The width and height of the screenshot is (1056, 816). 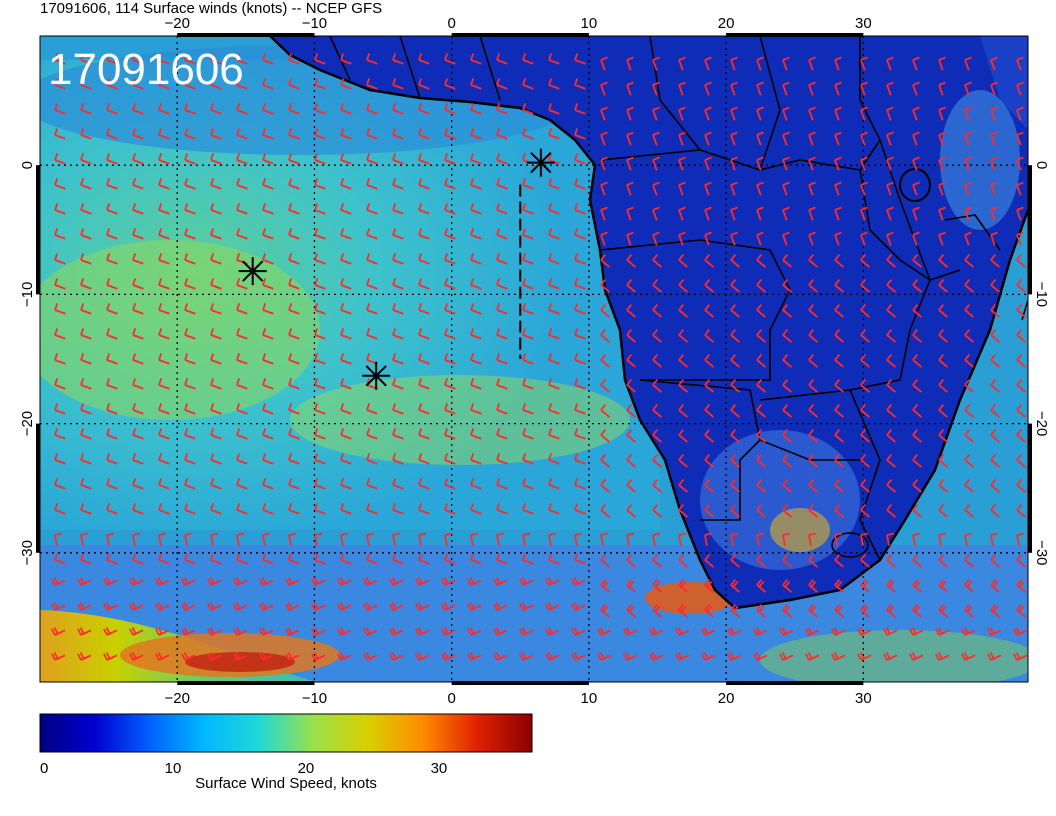 I want to click on colorbar: 0 10 20 30 Surface Wind Speed, knots, so click(x=286, y=752).